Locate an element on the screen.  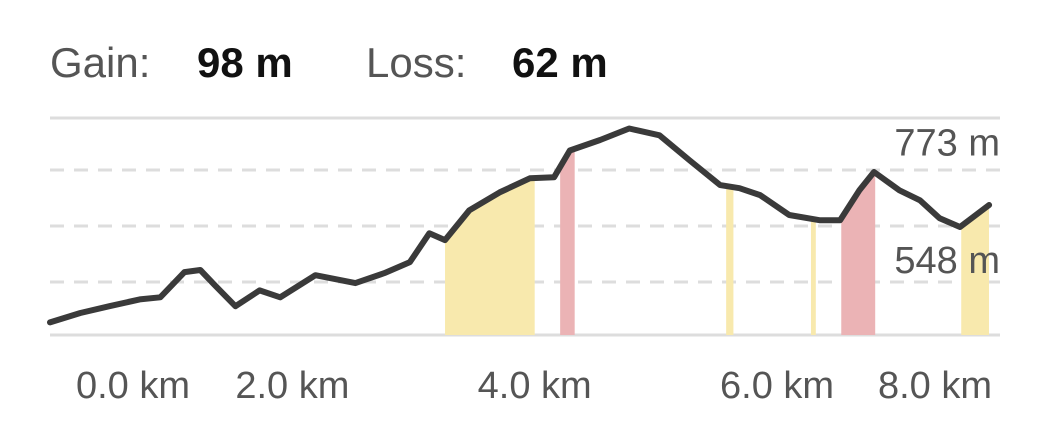
loss-label: Loss: is located at coordinates (416, 62).